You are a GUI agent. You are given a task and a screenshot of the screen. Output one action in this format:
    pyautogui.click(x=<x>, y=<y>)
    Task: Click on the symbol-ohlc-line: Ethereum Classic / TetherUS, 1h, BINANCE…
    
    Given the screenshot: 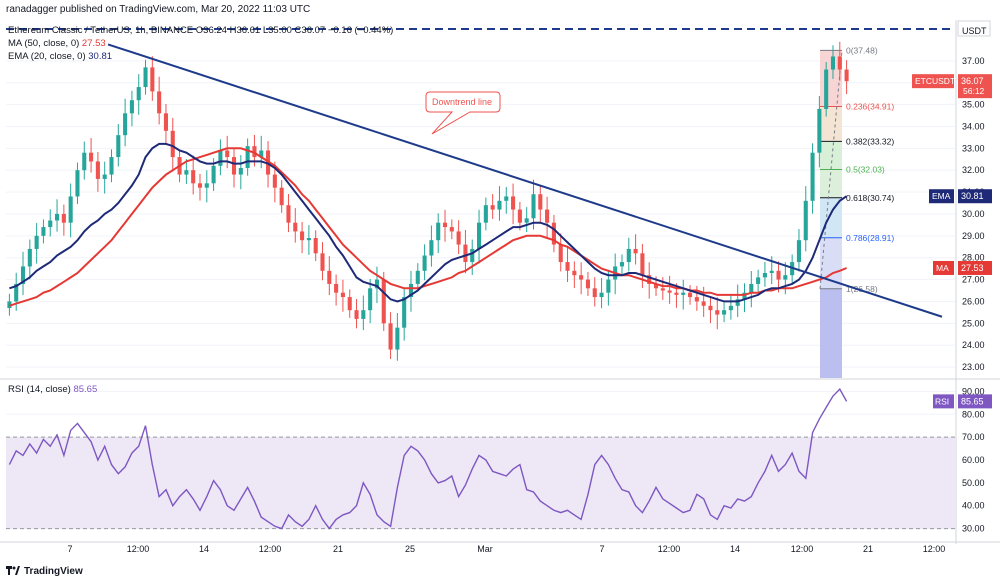 What is the action you would take?
    pyautogui.click(x=201, y=30)
    